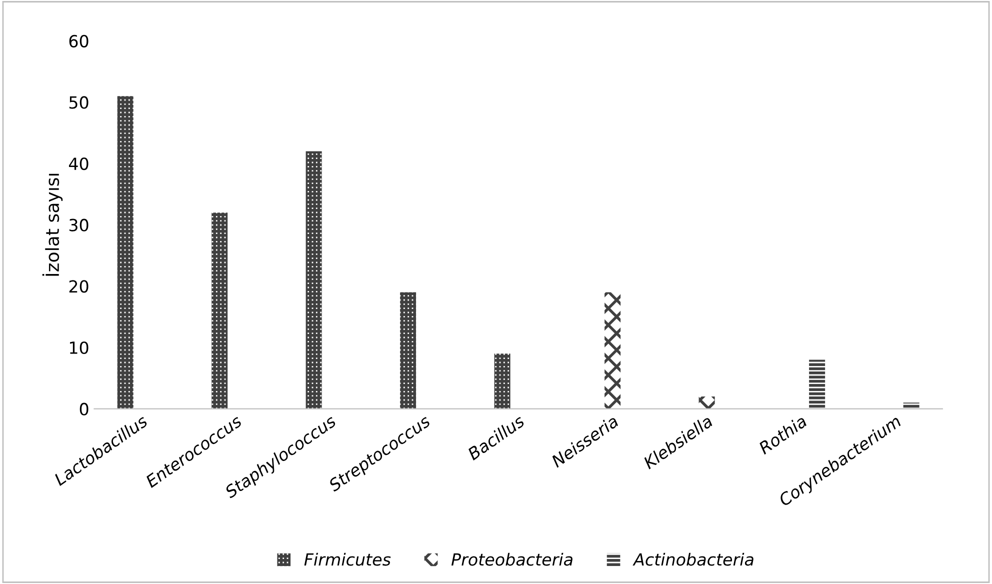  Describe the element at coordinates (511, 559) in the screenshot. I see `legend-label: Proteobacteria` at that location.